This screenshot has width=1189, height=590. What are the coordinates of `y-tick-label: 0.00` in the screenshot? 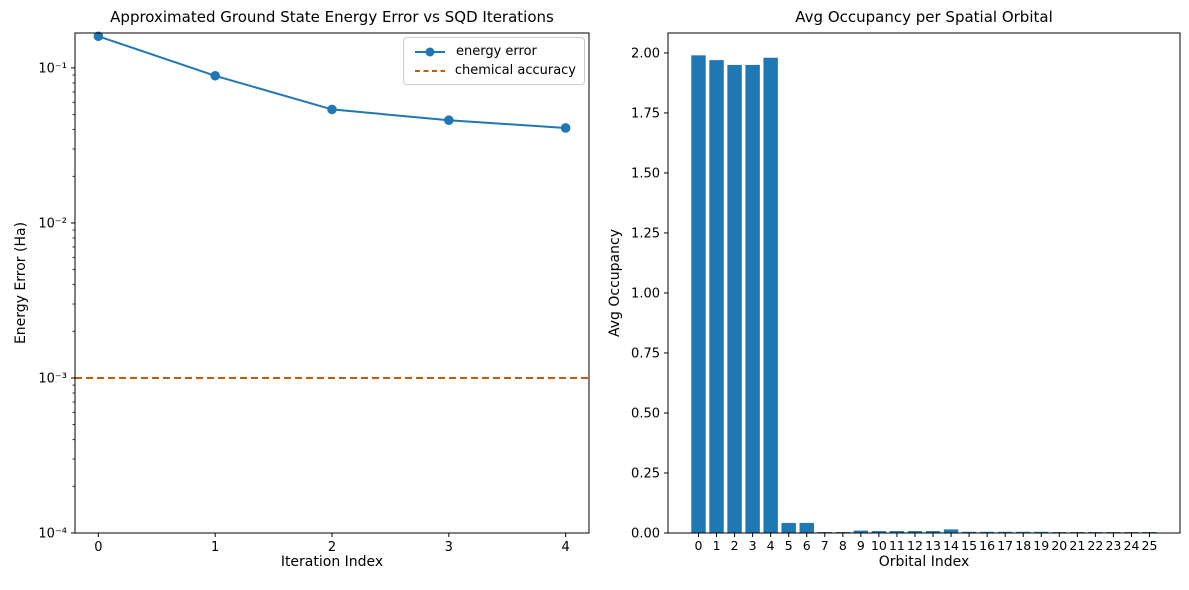 It's located at (645, 534).